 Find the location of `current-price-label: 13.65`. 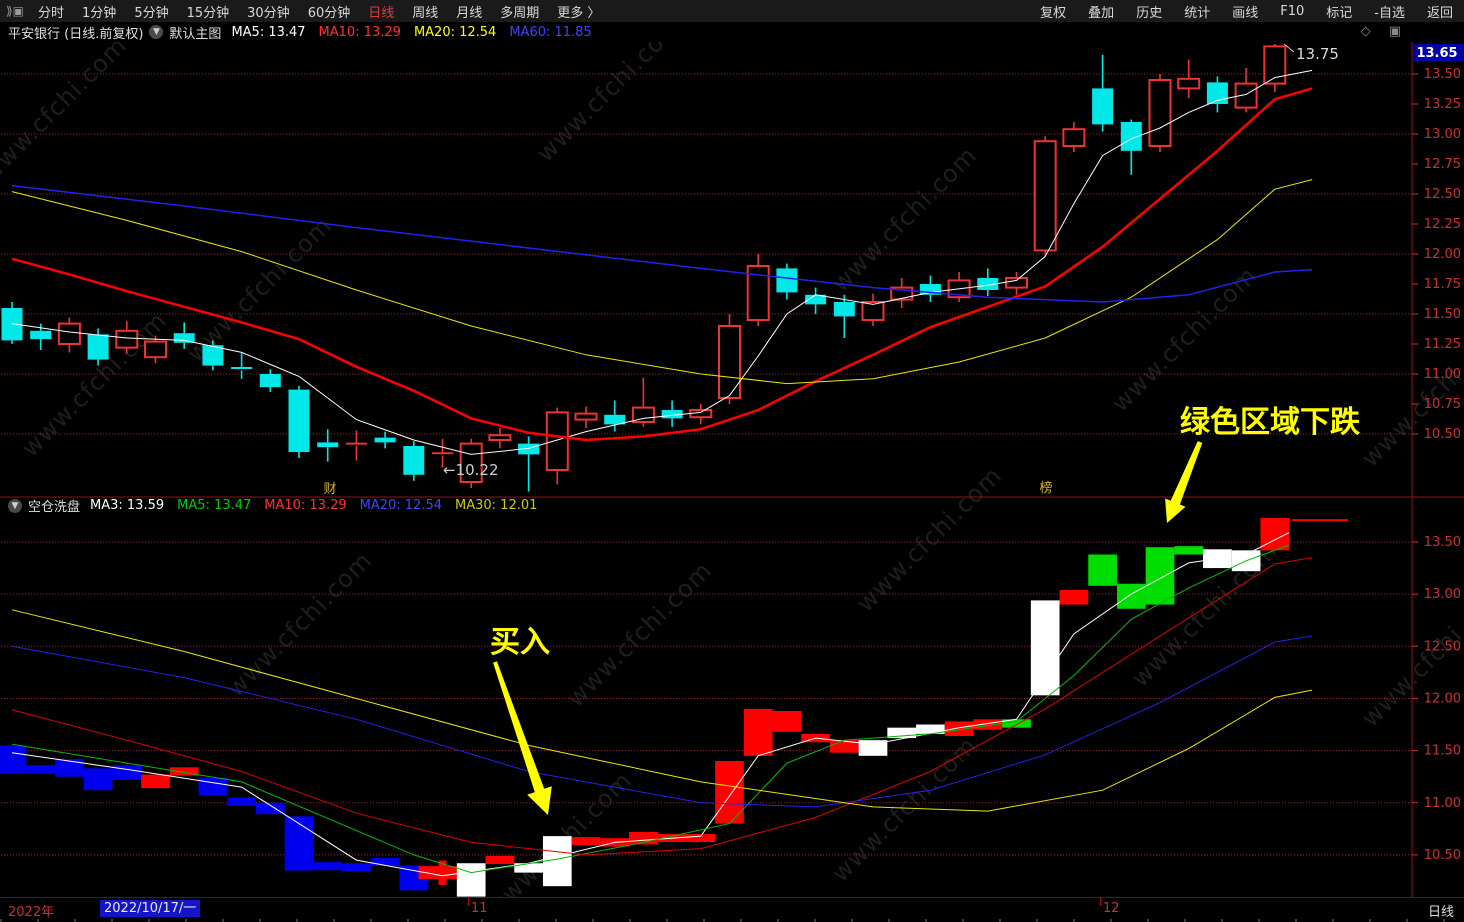

current-price-label: 13.65 is located at coordinates (1436, 53).